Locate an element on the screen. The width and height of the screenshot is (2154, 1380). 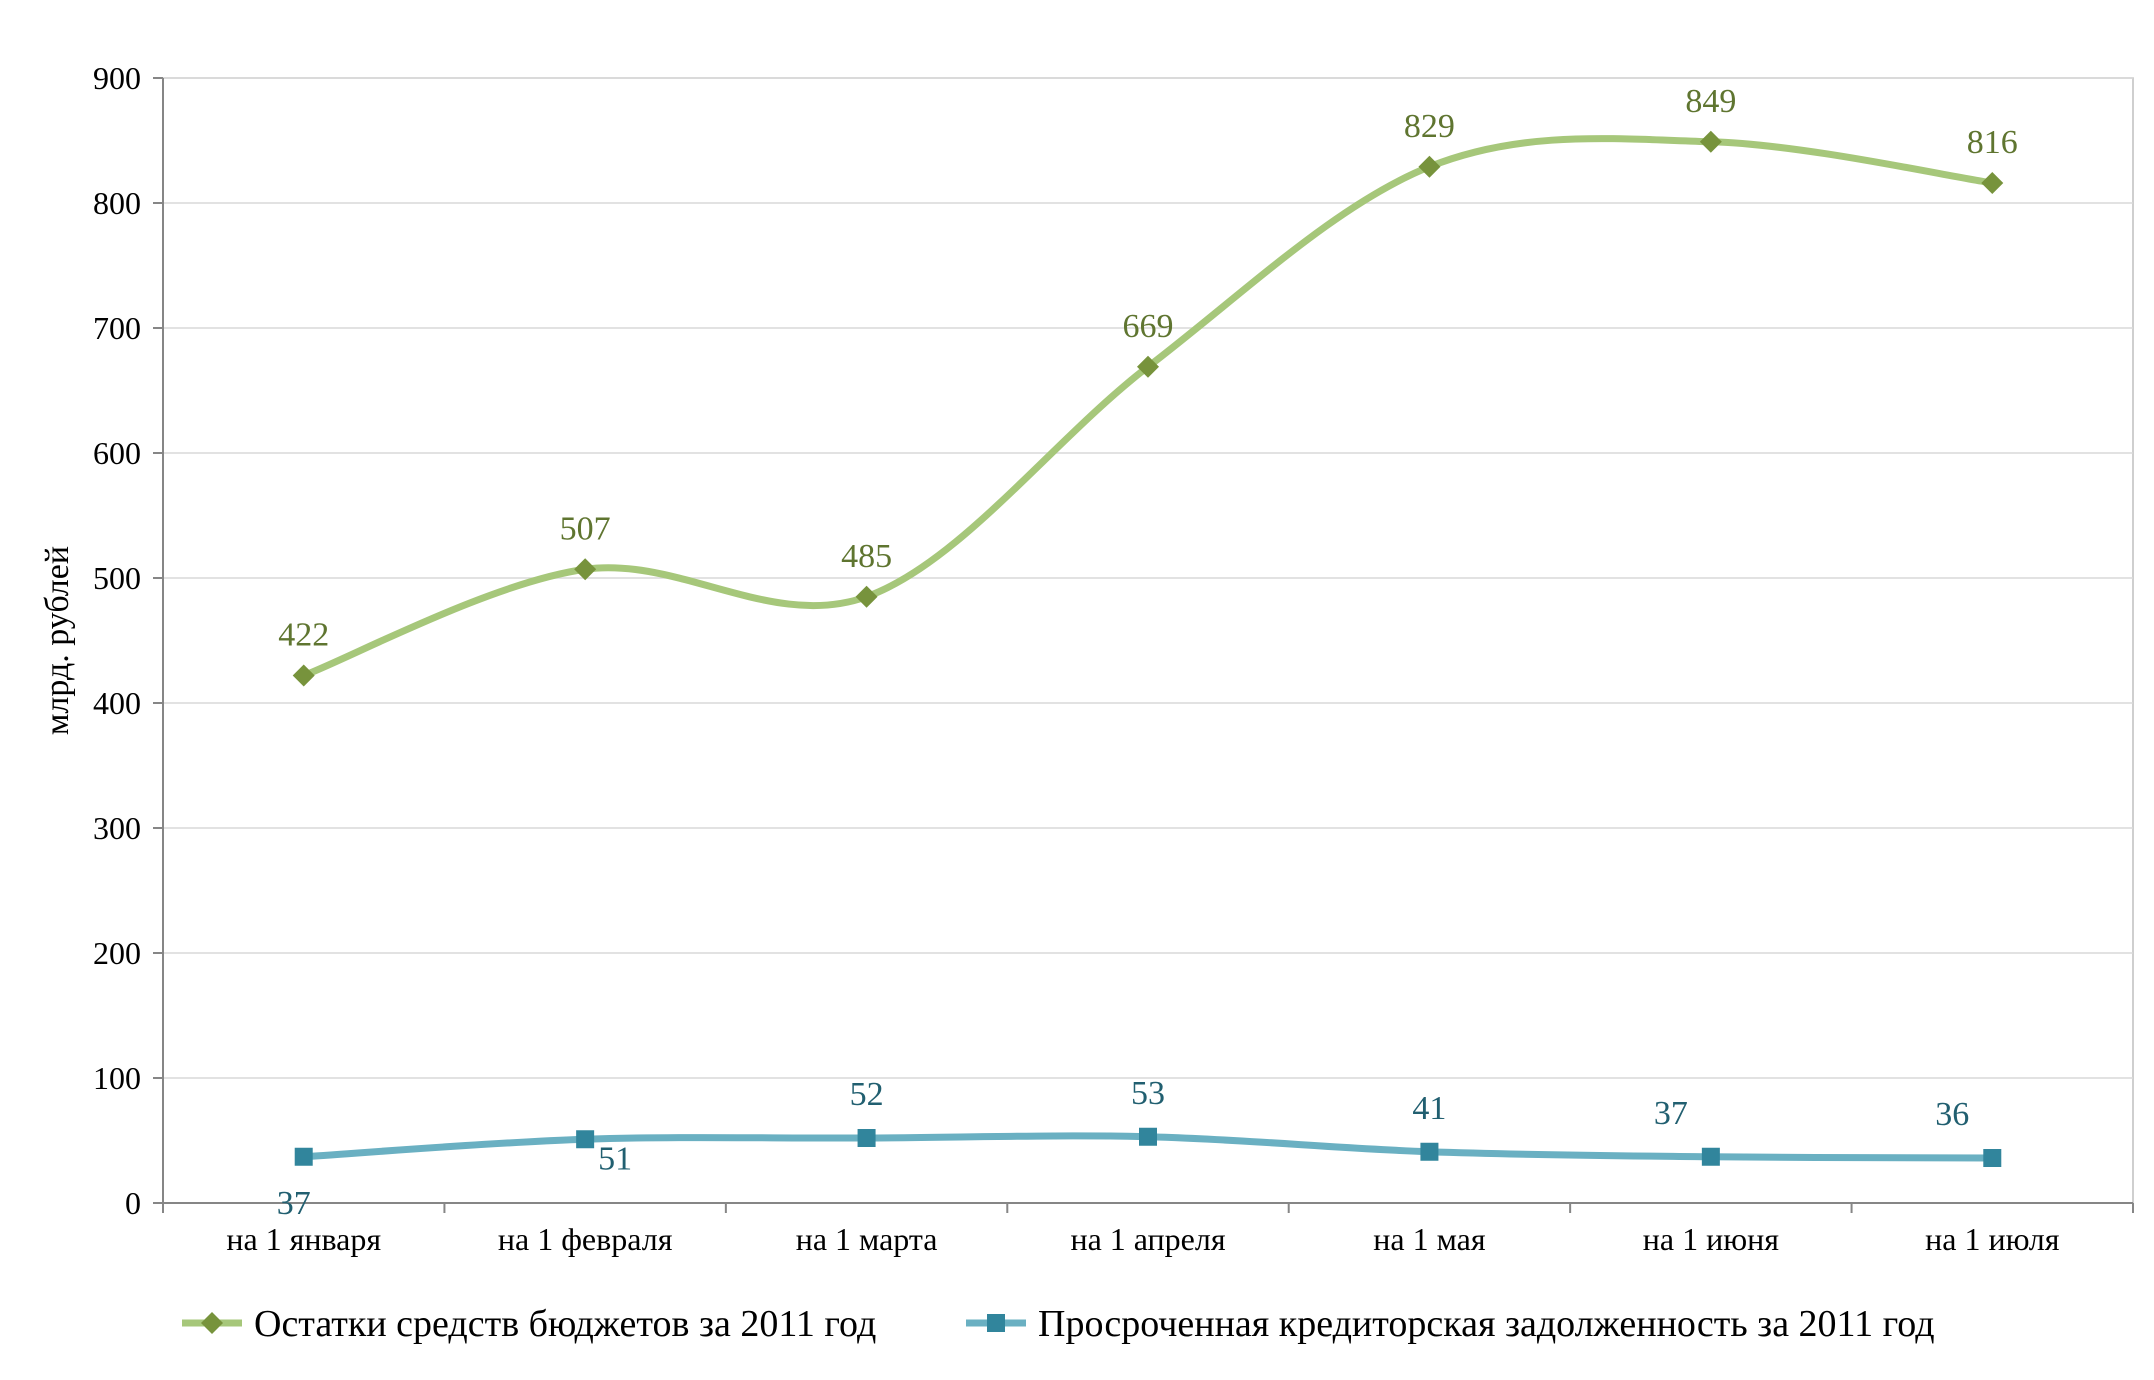
y-tick-label: 400 is located at coordinates (117, 703).